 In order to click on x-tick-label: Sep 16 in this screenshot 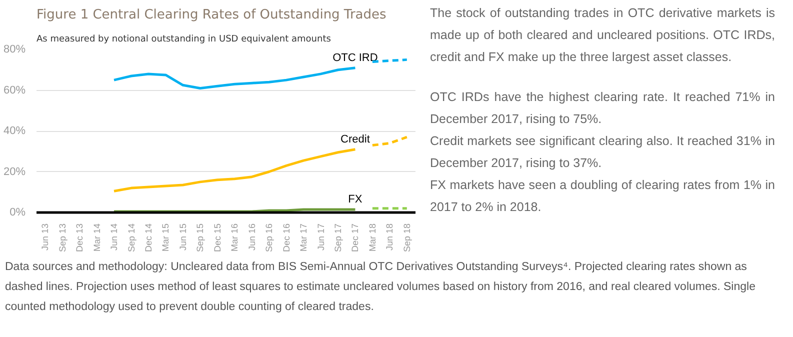, I will do `click(269, 237)`.